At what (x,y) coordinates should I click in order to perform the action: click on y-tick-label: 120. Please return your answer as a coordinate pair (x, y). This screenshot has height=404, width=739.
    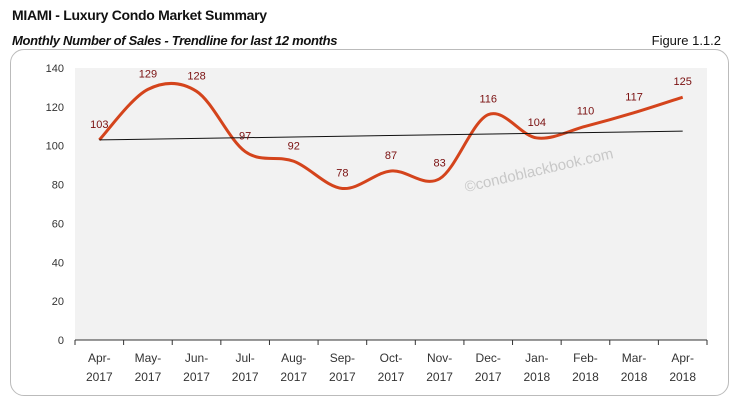
    Looking at the image, I should click on (55, 108).